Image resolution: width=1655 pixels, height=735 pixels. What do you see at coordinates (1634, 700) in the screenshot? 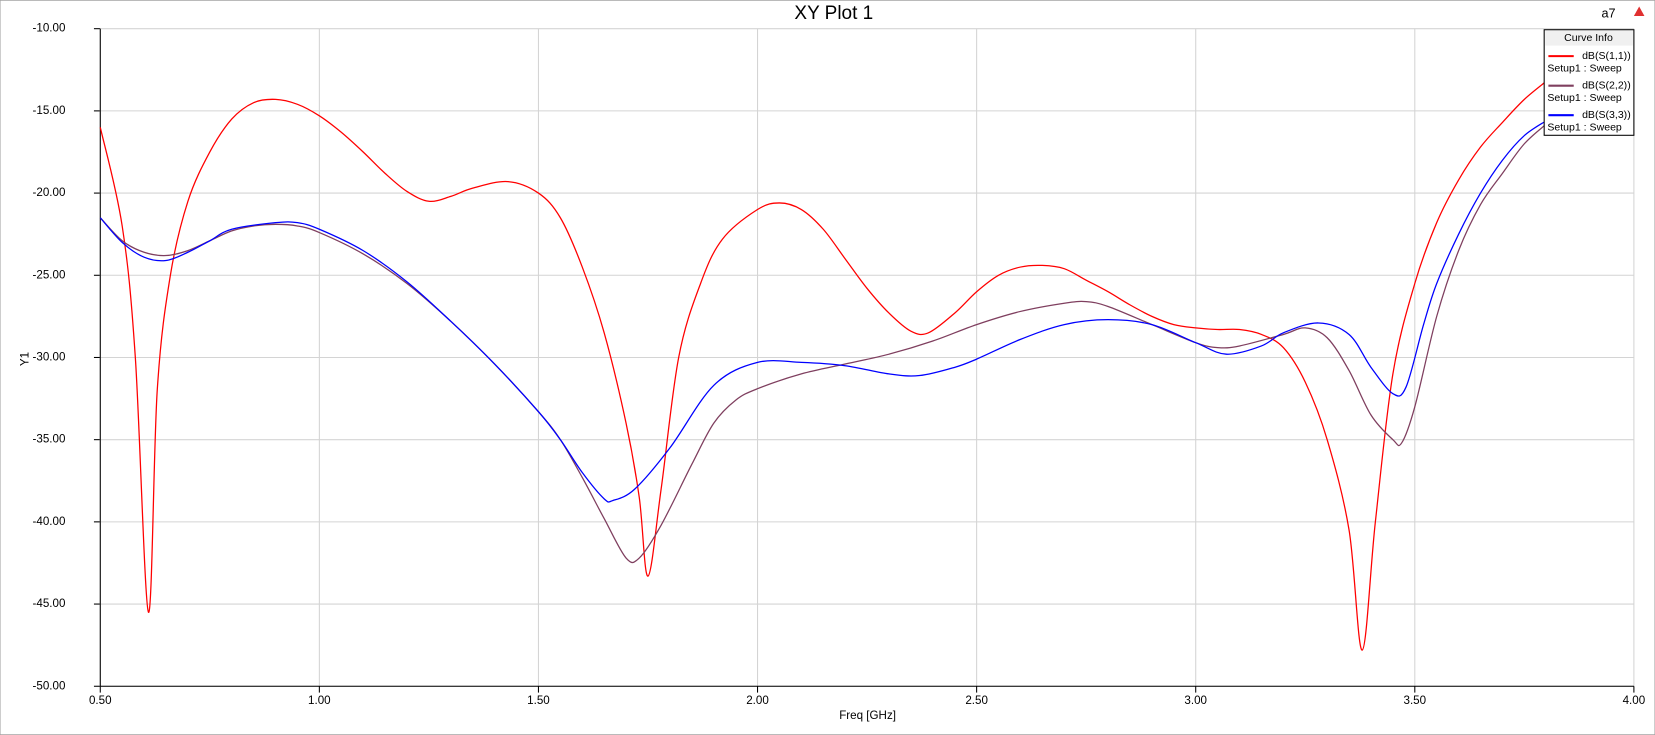
I see `x-tick-label: 4.00` at bounding box center [1634, 700].